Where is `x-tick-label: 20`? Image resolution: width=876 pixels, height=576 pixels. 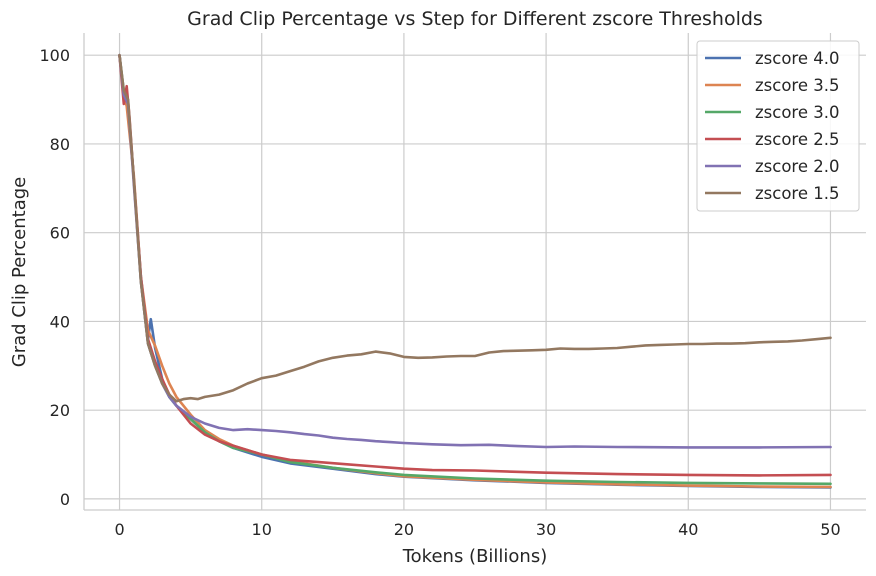 x-tick-label: 20 is located at coordinates (404, 529).